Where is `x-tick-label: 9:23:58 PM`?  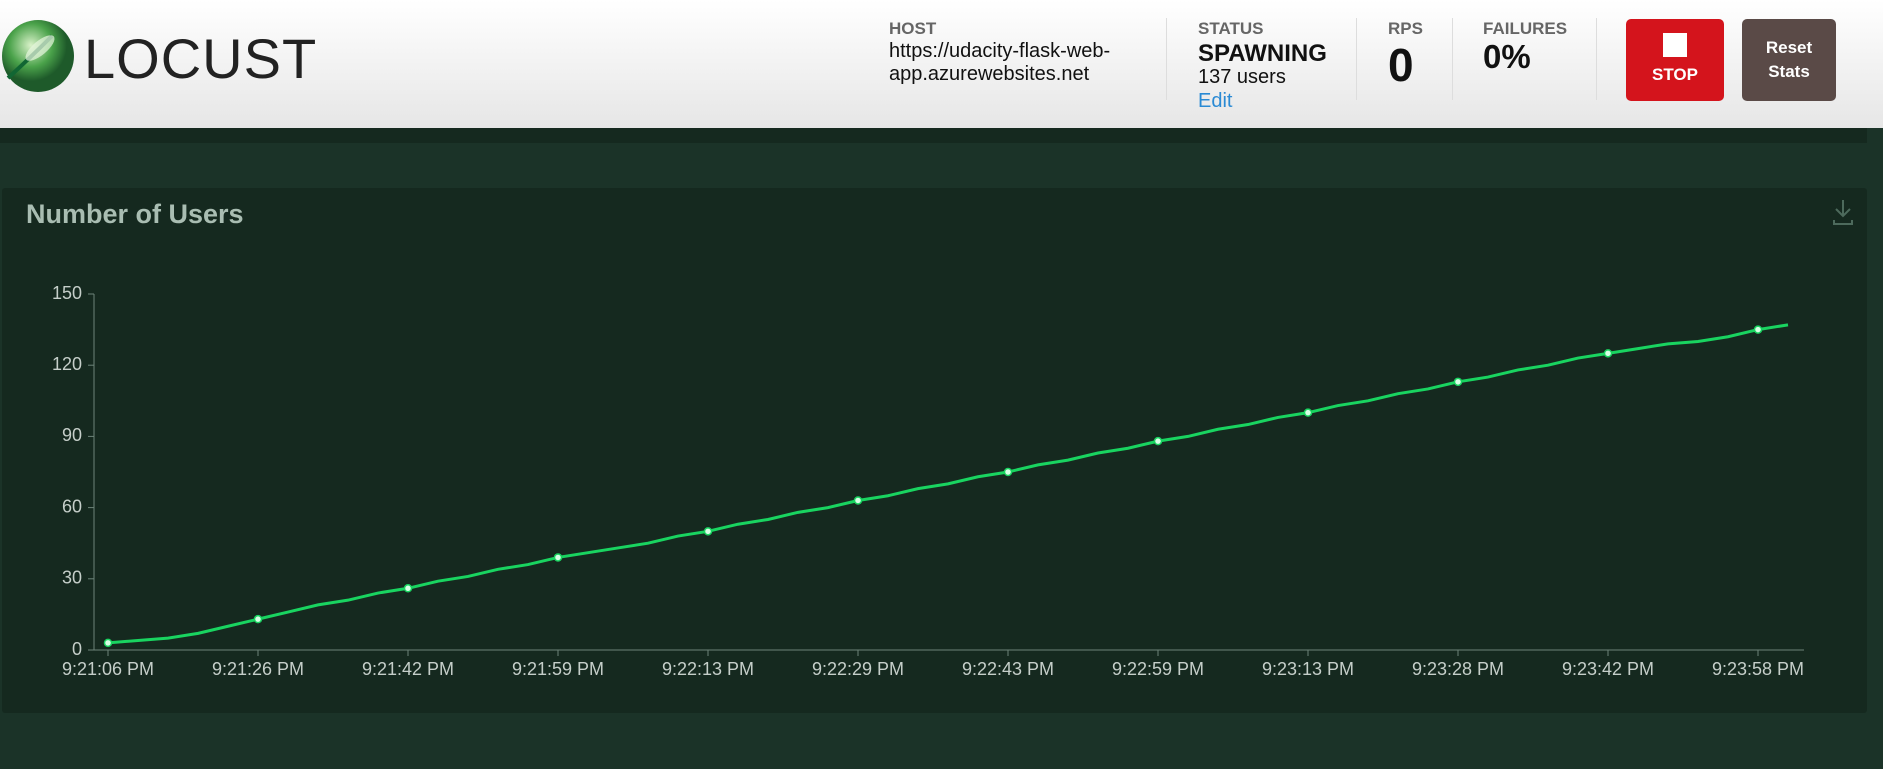 x-tick-label: 9:23:58 PM is located at coordinates (1758, 669).